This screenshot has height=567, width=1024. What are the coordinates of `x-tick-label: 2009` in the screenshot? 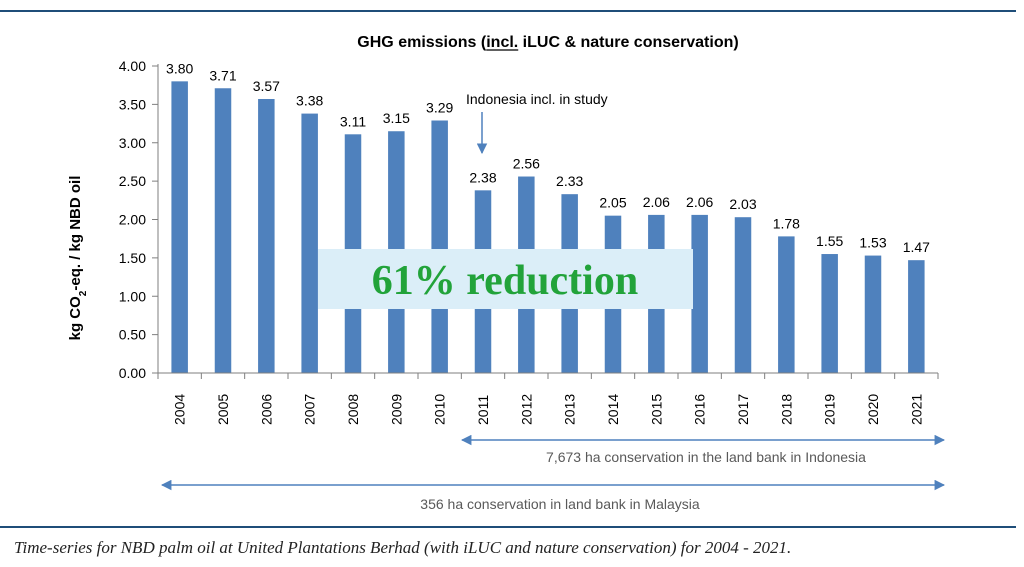 It's located at (396, 409).